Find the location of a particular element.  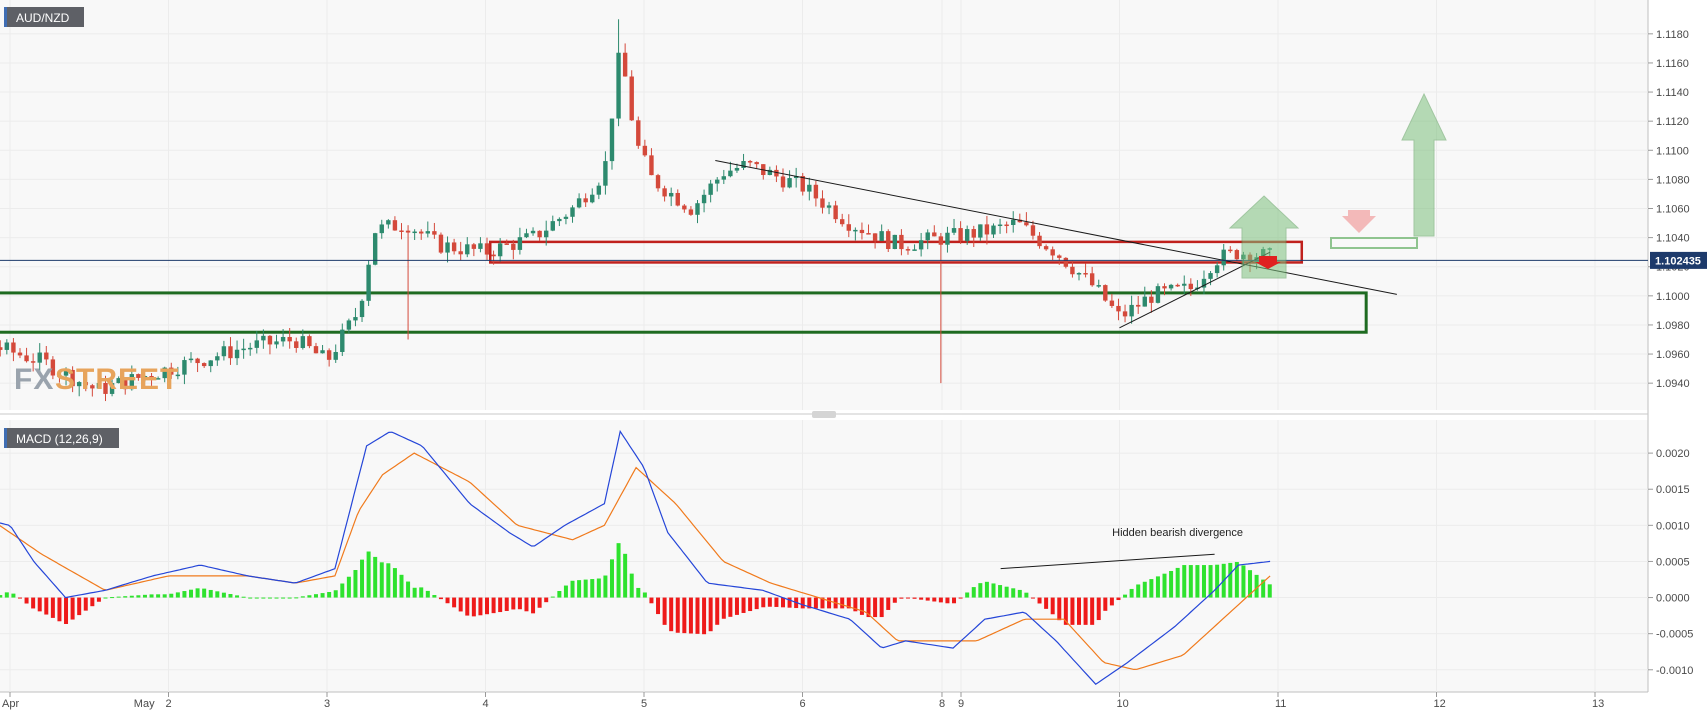

date-tick-label: 12 is located at coordinates (1440, 704).